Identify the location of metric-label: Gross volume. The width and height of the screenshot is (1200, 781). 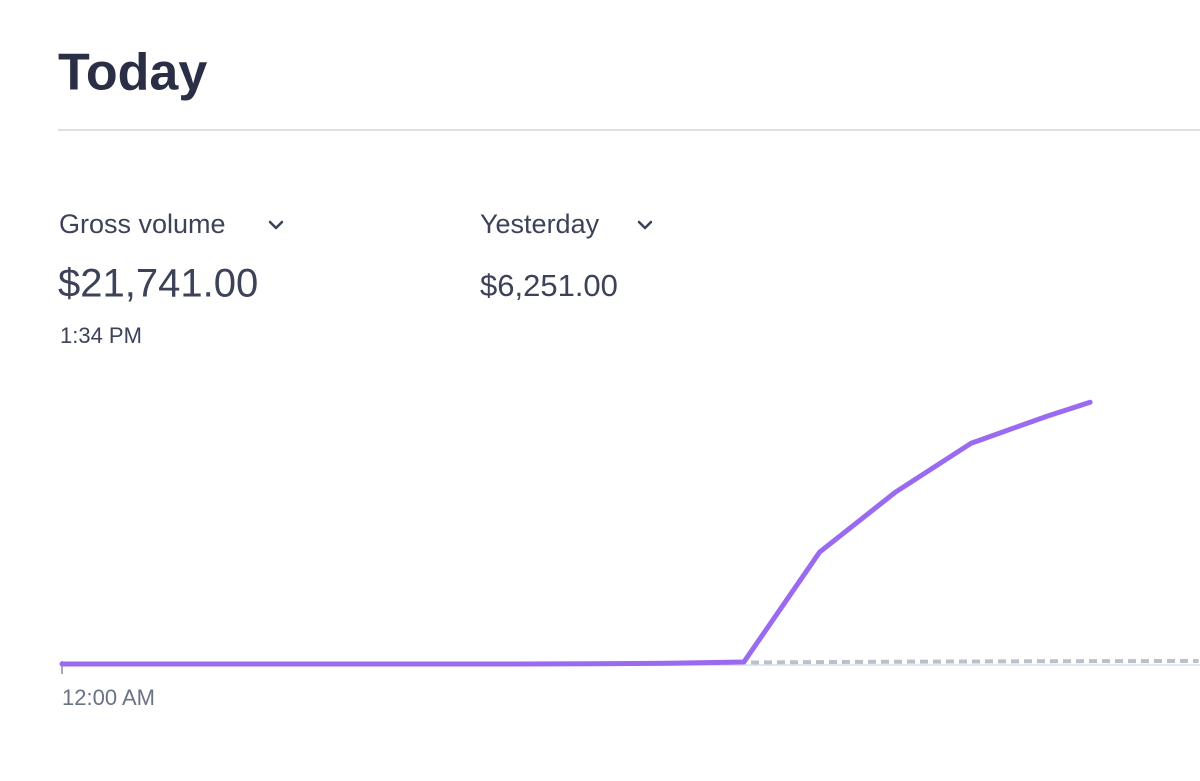
(142, 224).